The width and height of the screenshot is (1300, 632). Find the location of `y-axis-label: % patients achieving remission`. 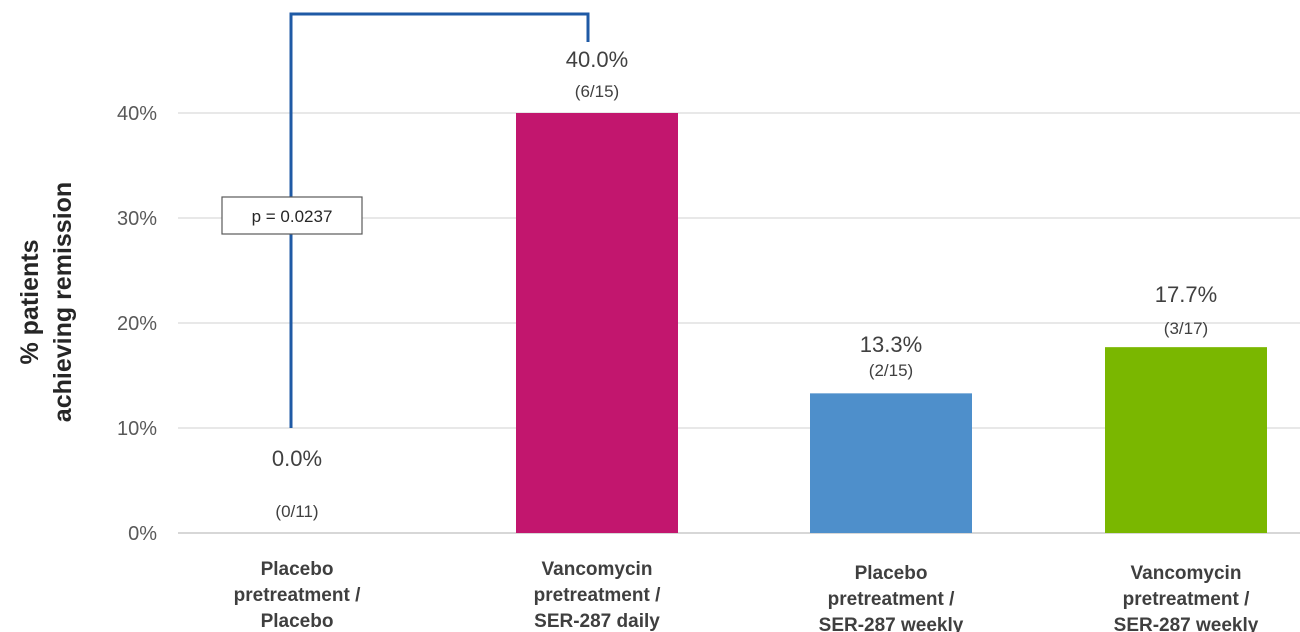

y-axis-label: % patients achieving remission is located at coordinates (46, 302).